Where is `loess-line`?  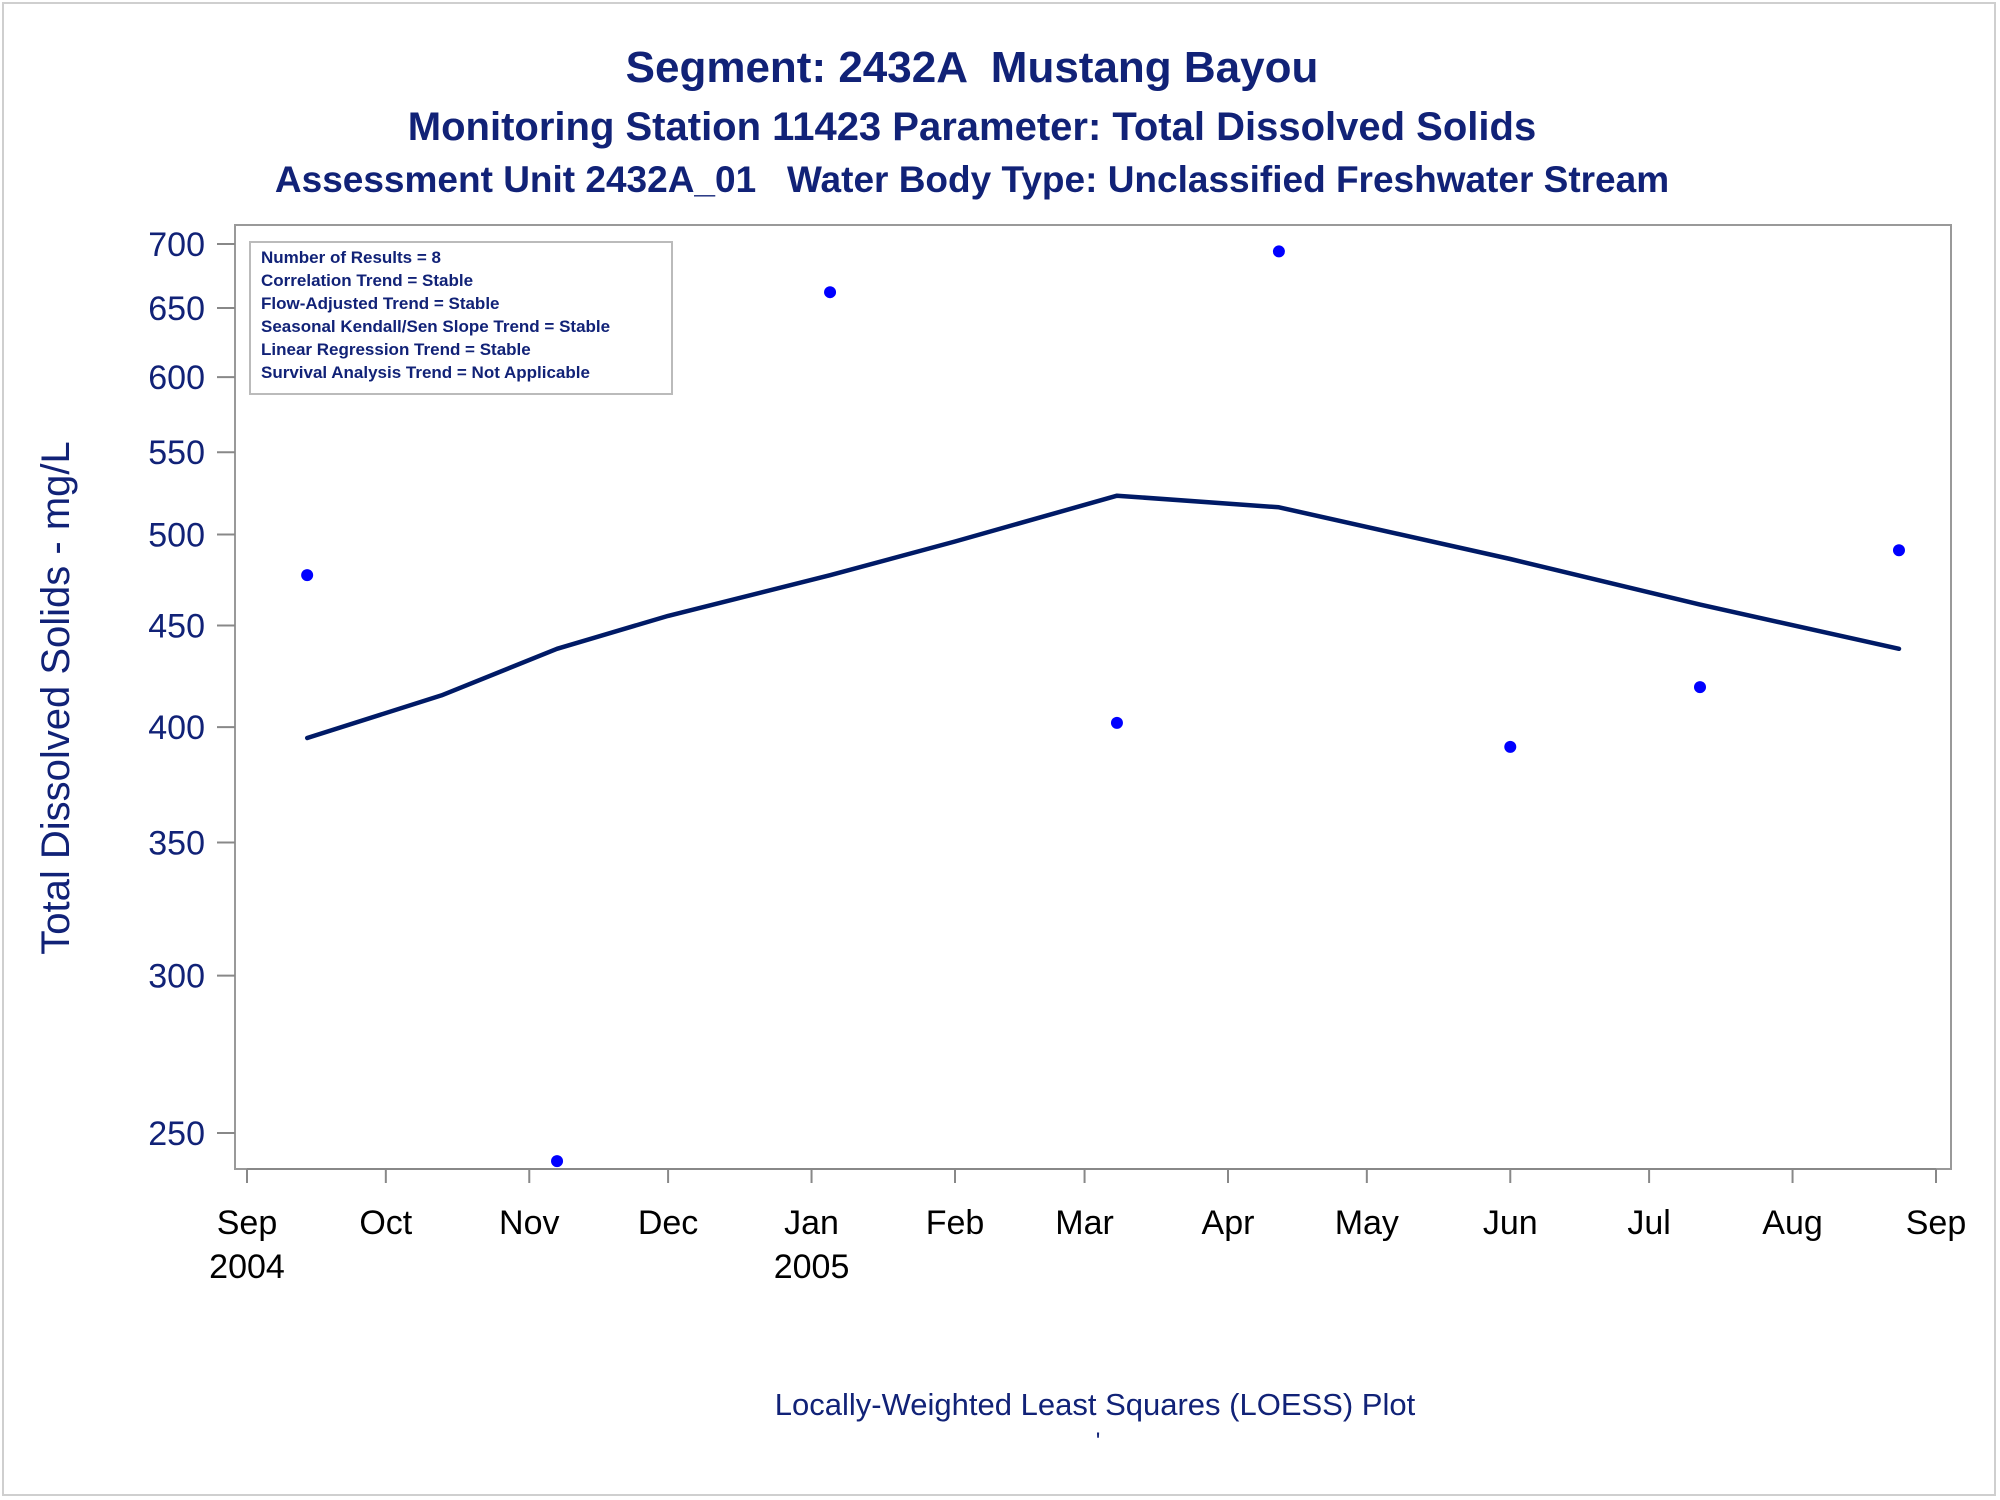 loess-line is located at coordinates (1103, 617).